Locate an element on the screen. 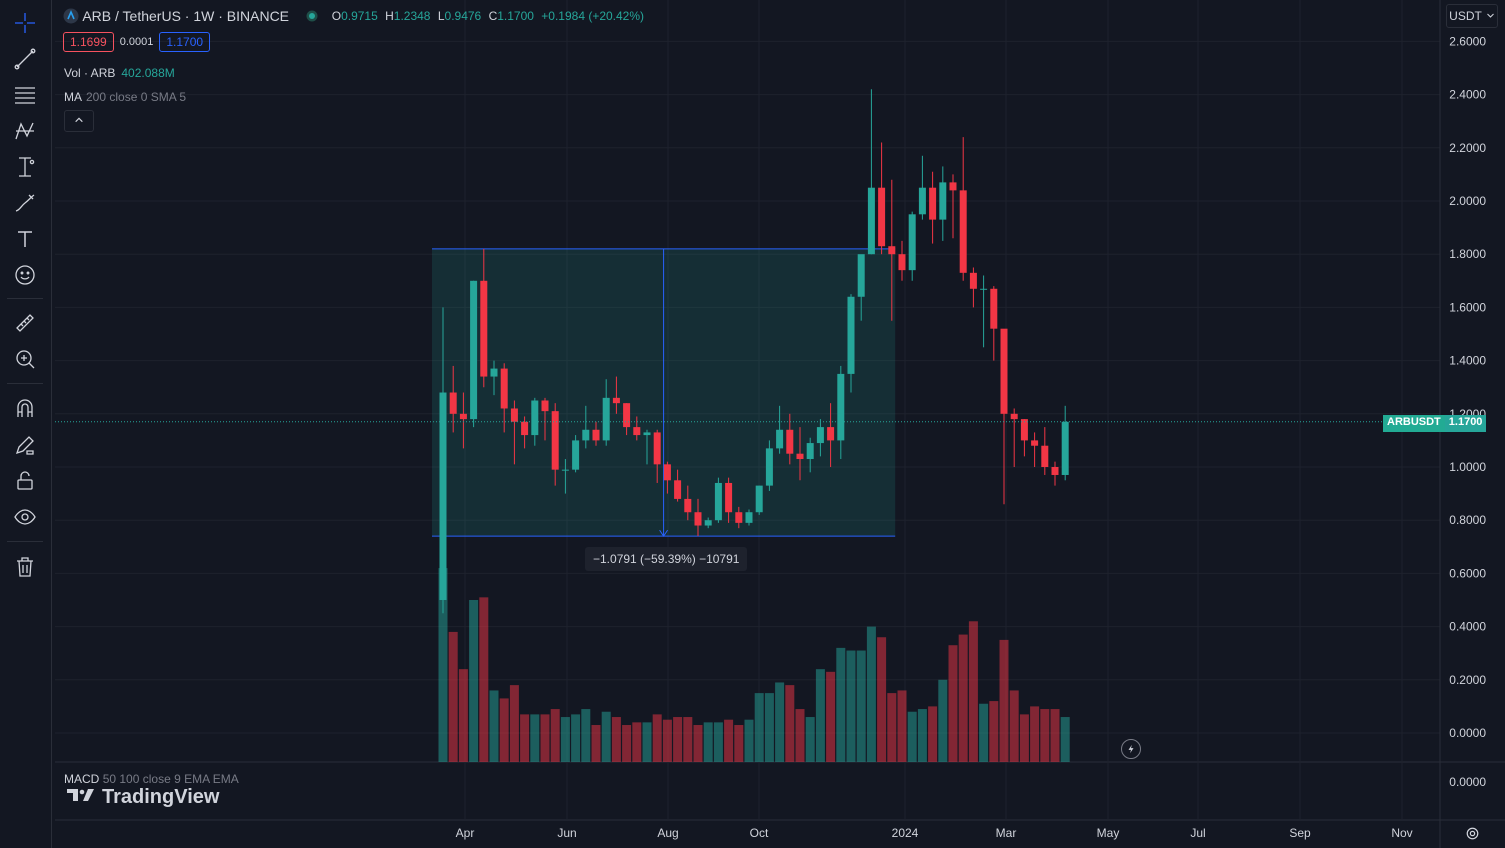 Image resolution: width=1505 pixels, height=848 pixels. volume-bars is located at coordinates (754, 665).